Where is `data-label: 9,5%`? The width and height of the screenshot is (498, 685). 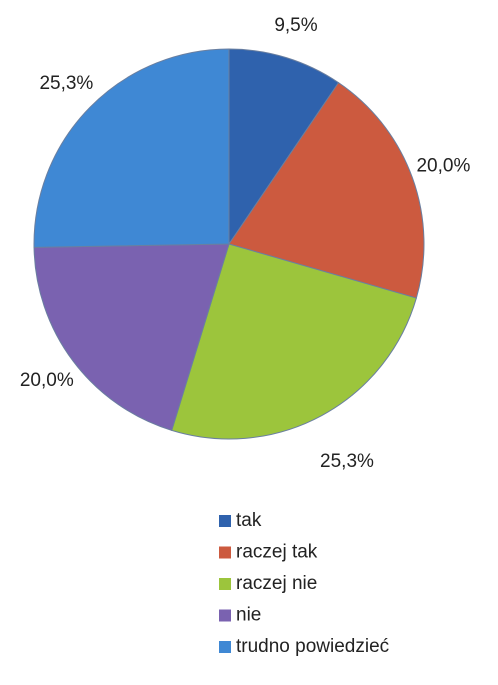 data-label: 9,5% is located at coordinates (295, 25).